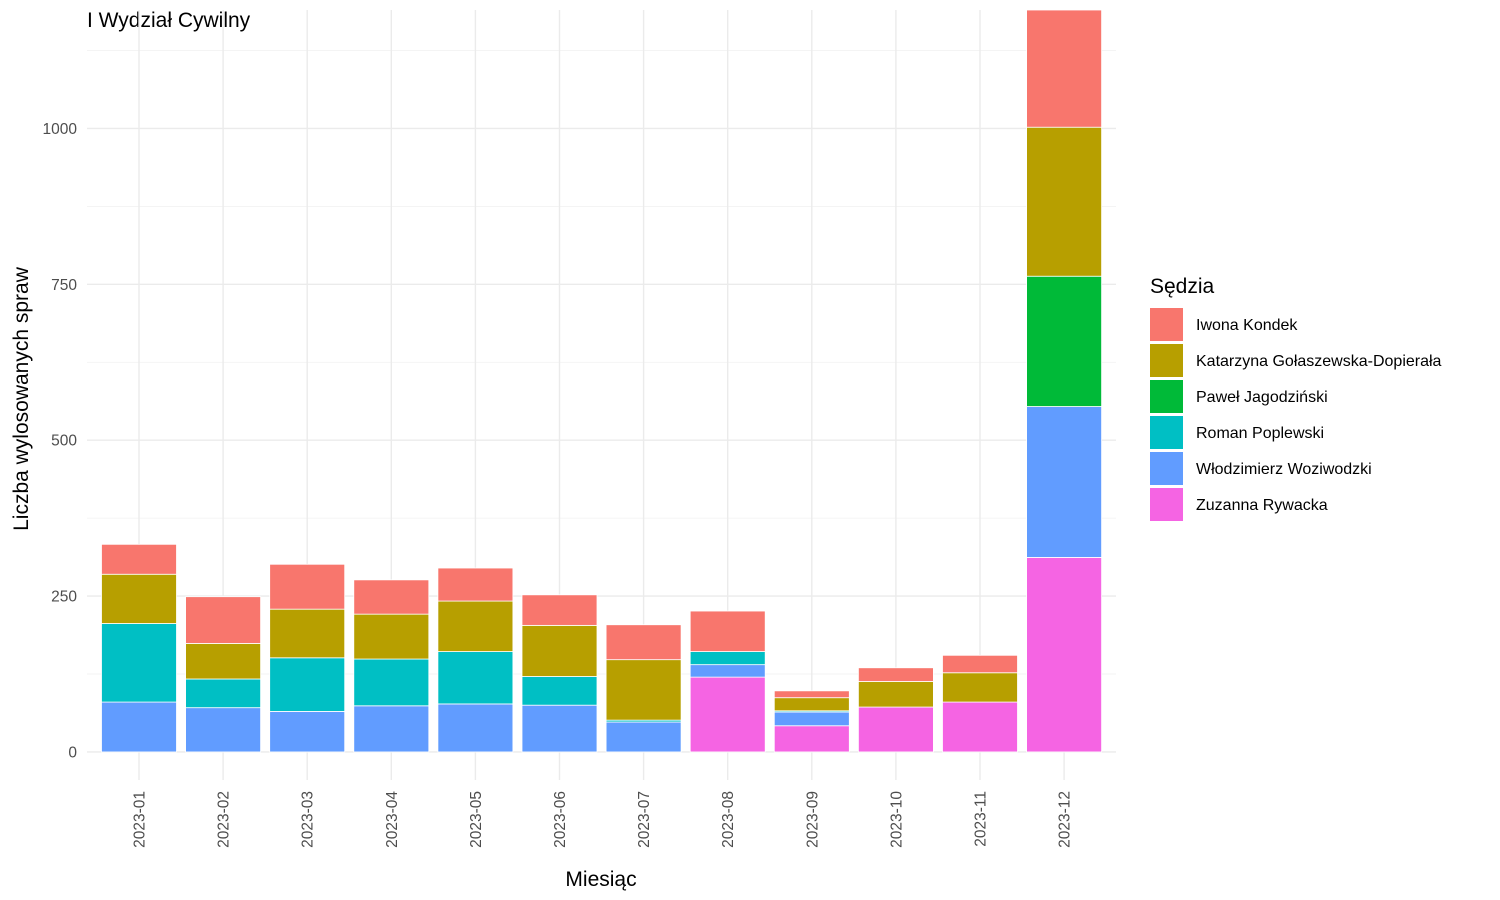 Image resolution: width=1500 pixels, height=900 pixels. What do you see at coordinates (1182, 286) in the screenshot?
I see `legend-title: Sędzia` at bounding box center [1182, 286].